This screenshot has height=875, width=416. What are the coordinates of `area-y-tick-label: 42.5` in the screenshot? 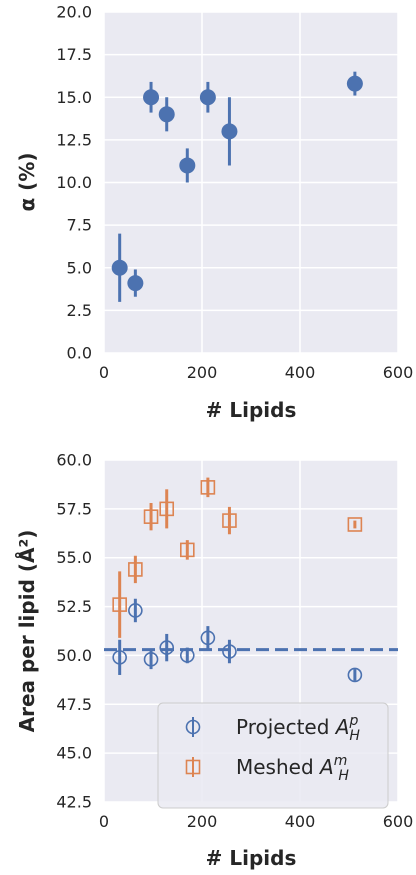 It's located at (74, 802).